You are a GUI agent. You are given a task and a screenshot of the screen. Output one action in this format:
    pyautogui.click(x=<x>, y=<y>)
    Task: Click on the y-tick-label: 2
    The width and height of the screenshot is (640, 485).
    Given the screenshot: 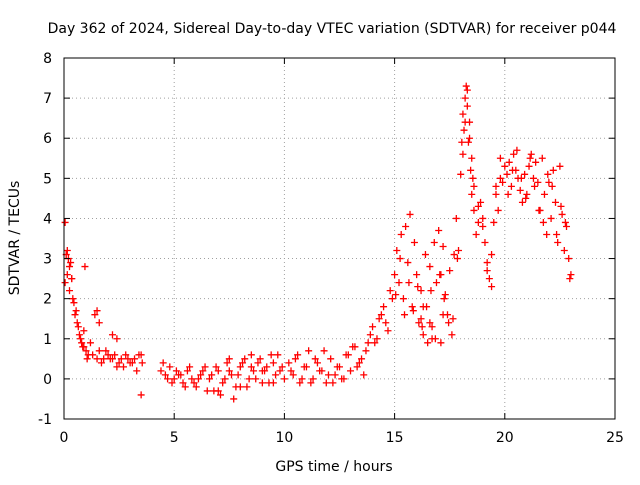 What is the action you would take?
    pyautogui.click(x=47, y=300)
    